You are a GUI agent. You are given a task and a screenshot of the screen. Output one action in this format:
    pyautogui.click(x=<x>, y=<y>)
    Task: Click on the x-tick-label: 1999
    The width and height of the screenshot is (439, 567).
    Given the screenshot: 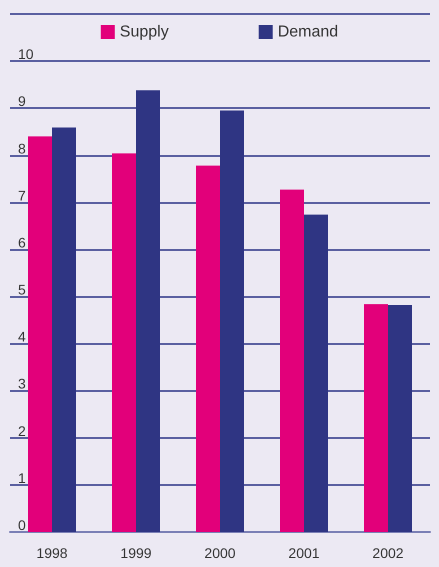 What is the action you would take?
    pyautogui.click(x=136, y=553)
    